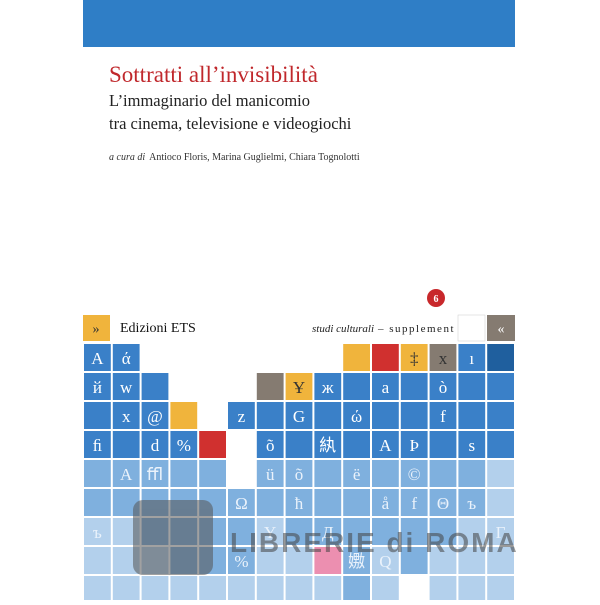 The width and height of the screenshot is (600, 605). I want to click on subtitle: L’immaginario del manicomio, so click(209, 100).